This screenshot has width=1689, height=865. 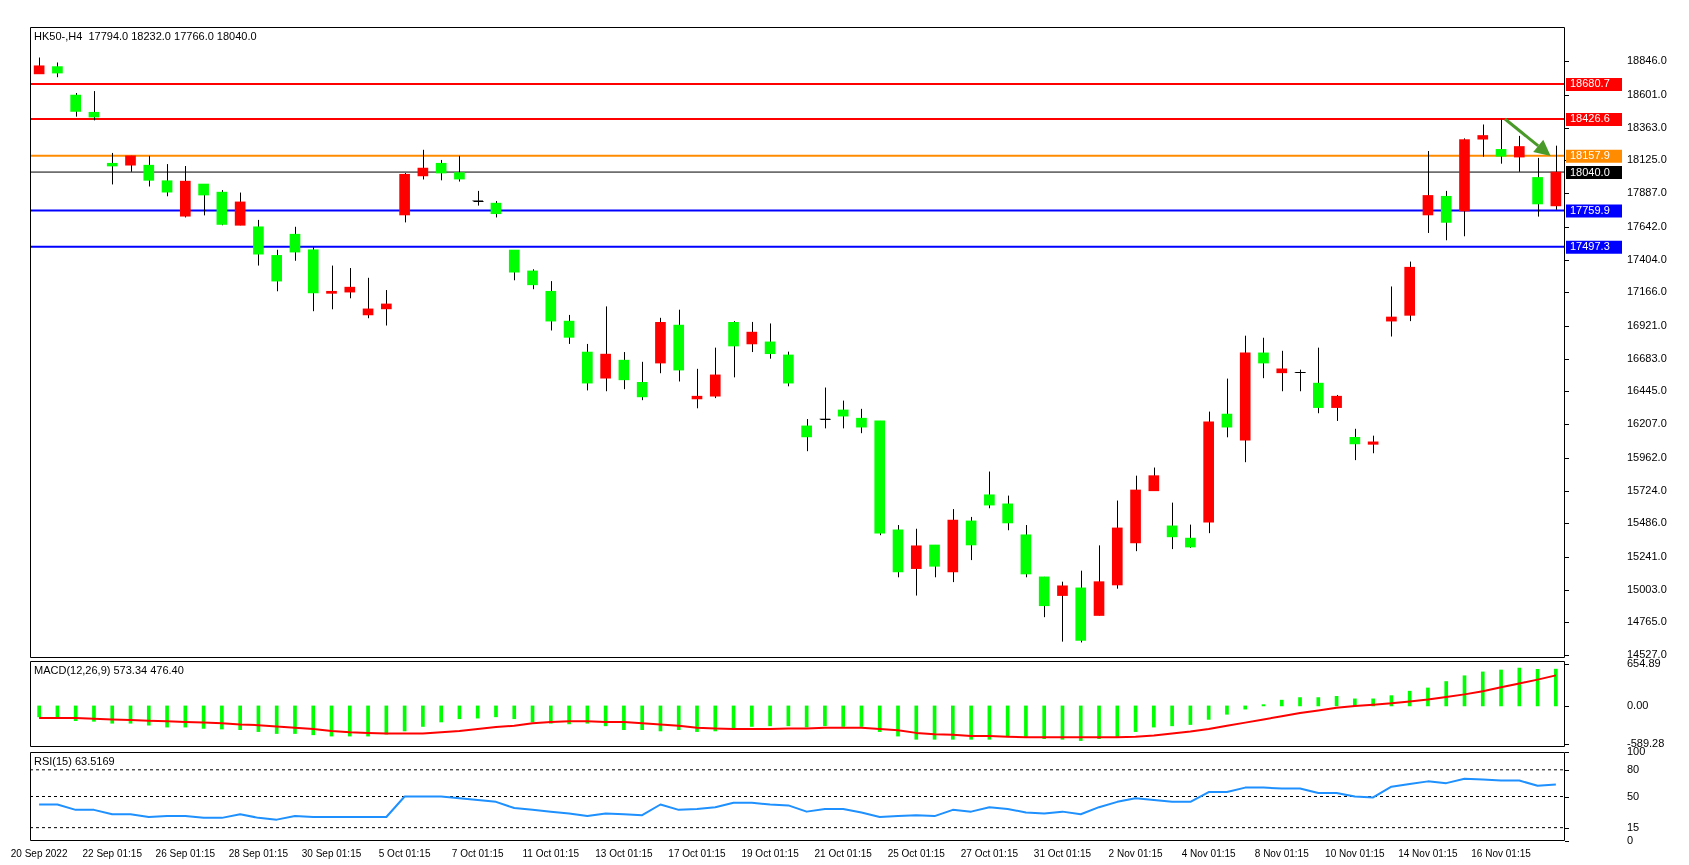 I want to click on x-tick-label: 16 Nov 01:15, so click(x=1501, y=853).